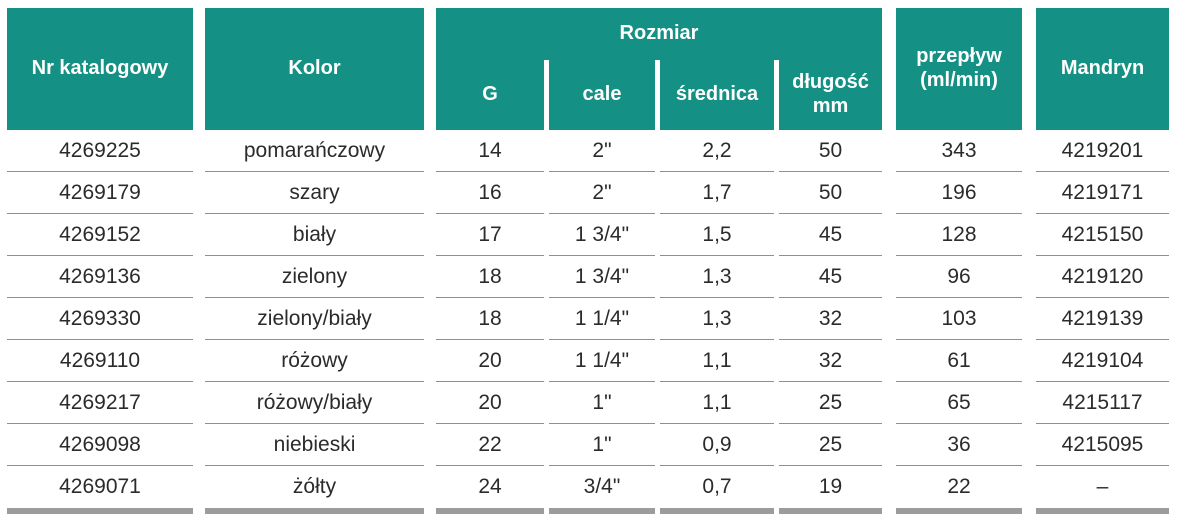 This screenshot has width=1178, height=525. I want to click on flow-cell: 103, so click(959, 319).